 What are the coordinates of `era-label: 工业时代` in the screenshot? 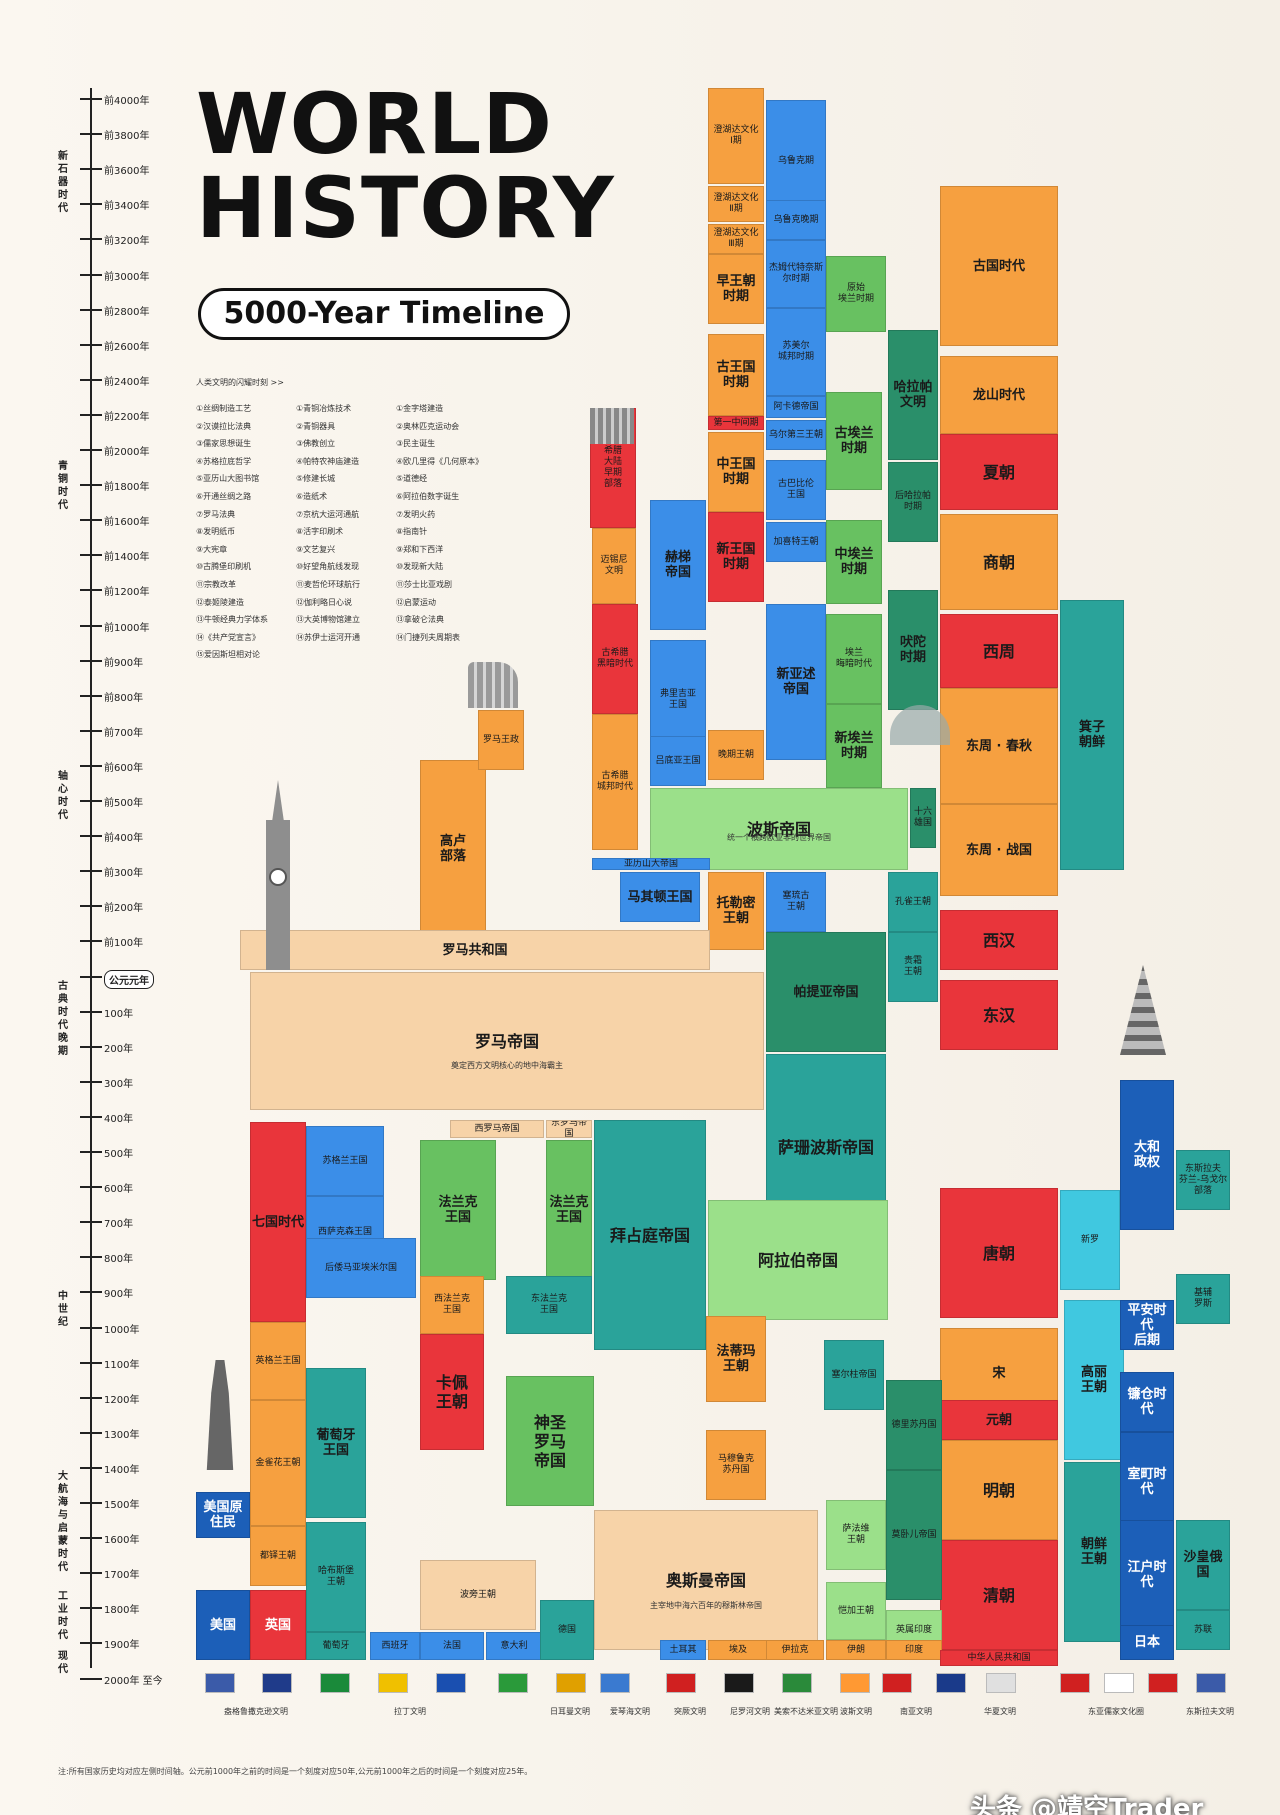 It's located at (63, 1616).